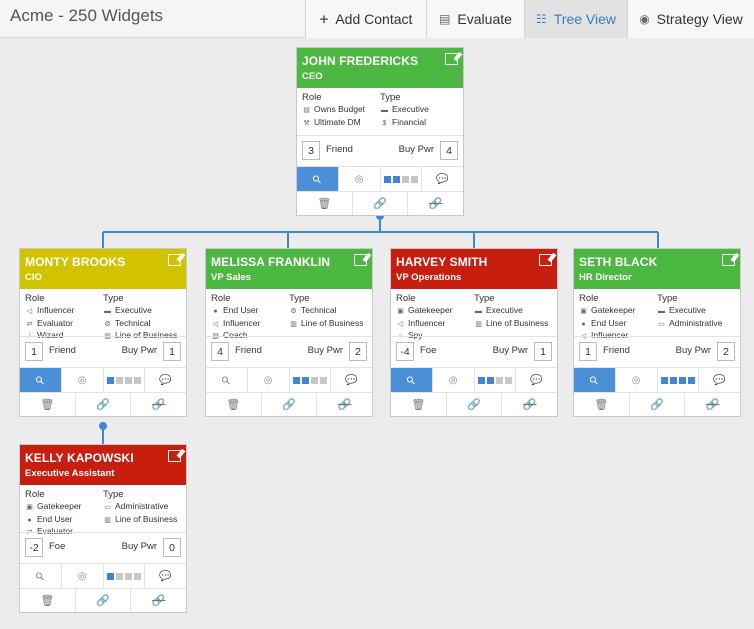  I want to click on role-heading: Role, so click(221, 298).